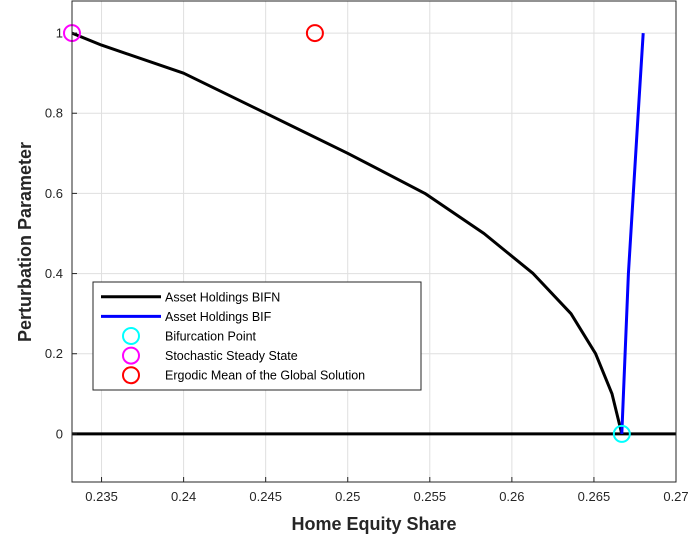  Describe the element at coordinates (373, 524) in the screenshot. I see `x-axis-title: Home Equity Share` at that location.